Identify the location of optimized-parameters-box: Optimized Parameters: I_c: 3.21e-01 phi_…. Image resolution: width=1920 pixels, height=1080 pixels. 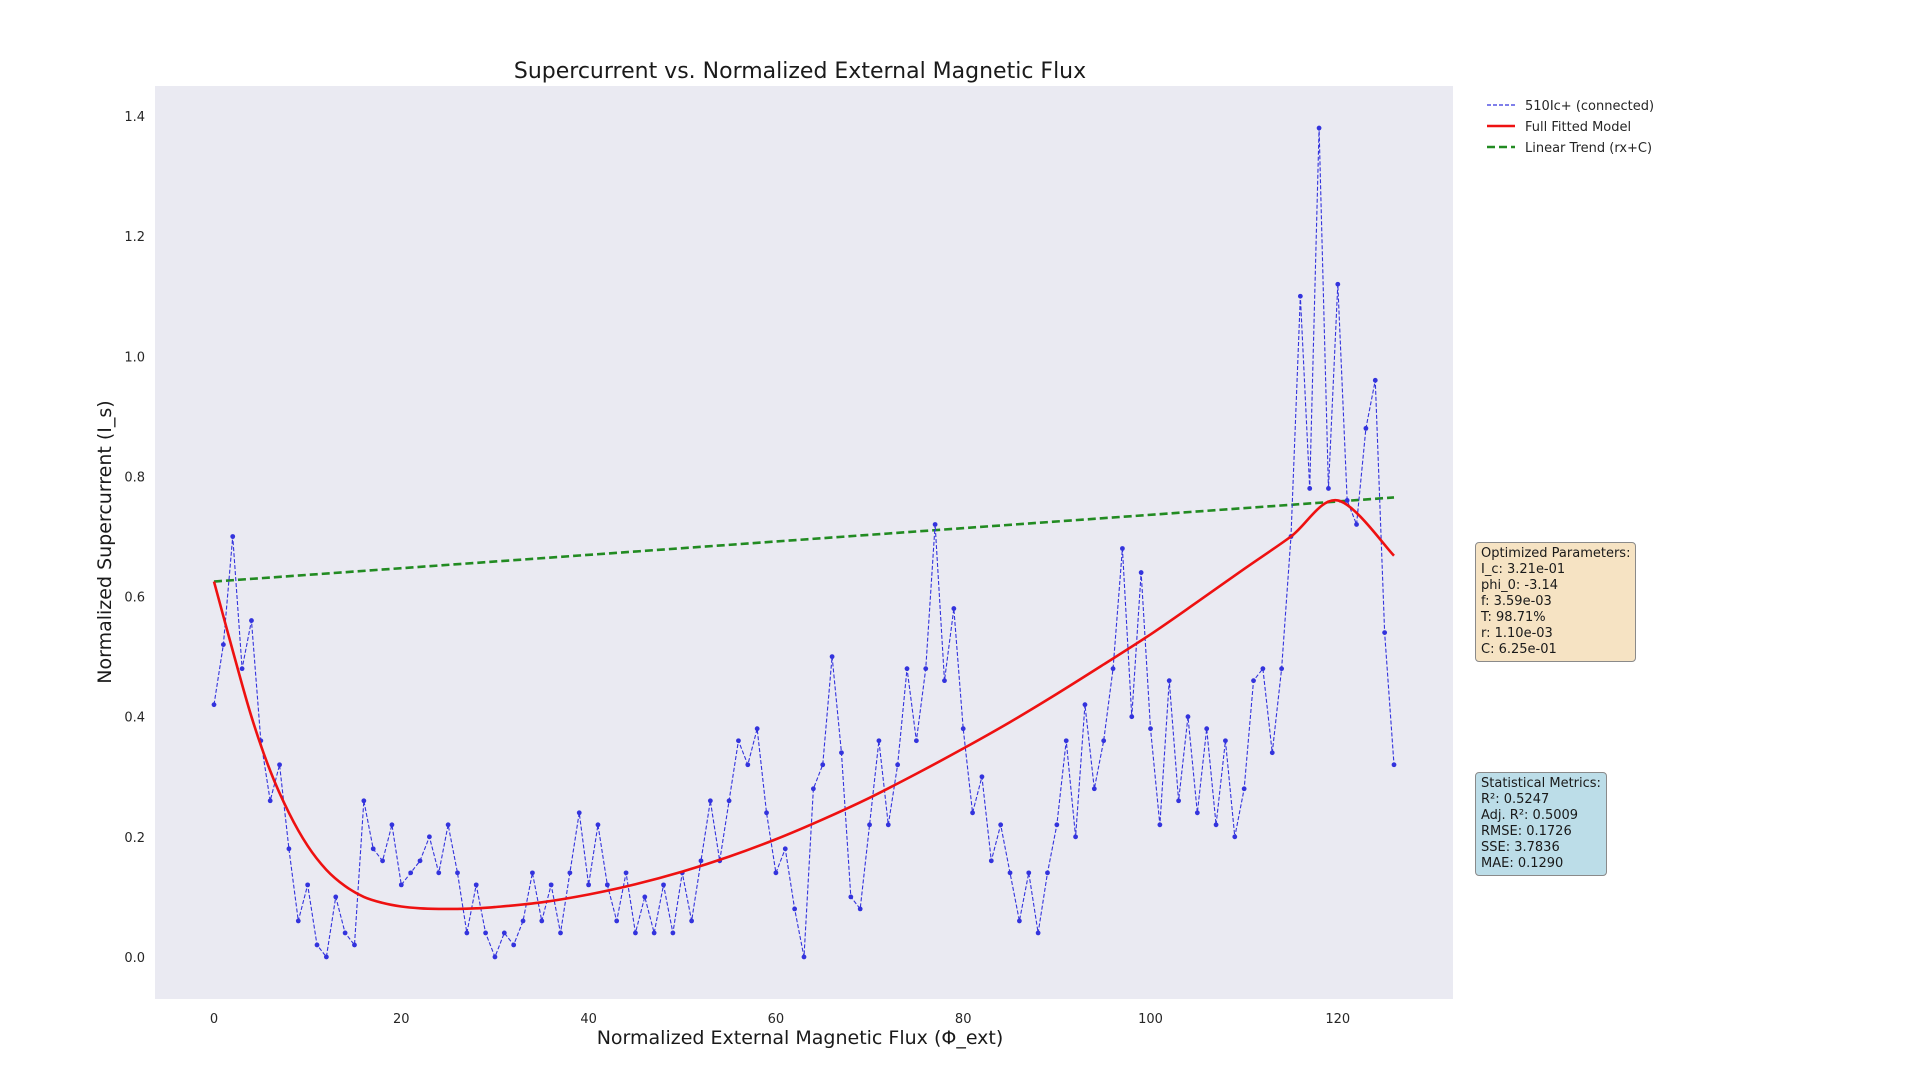
(1556, 602).